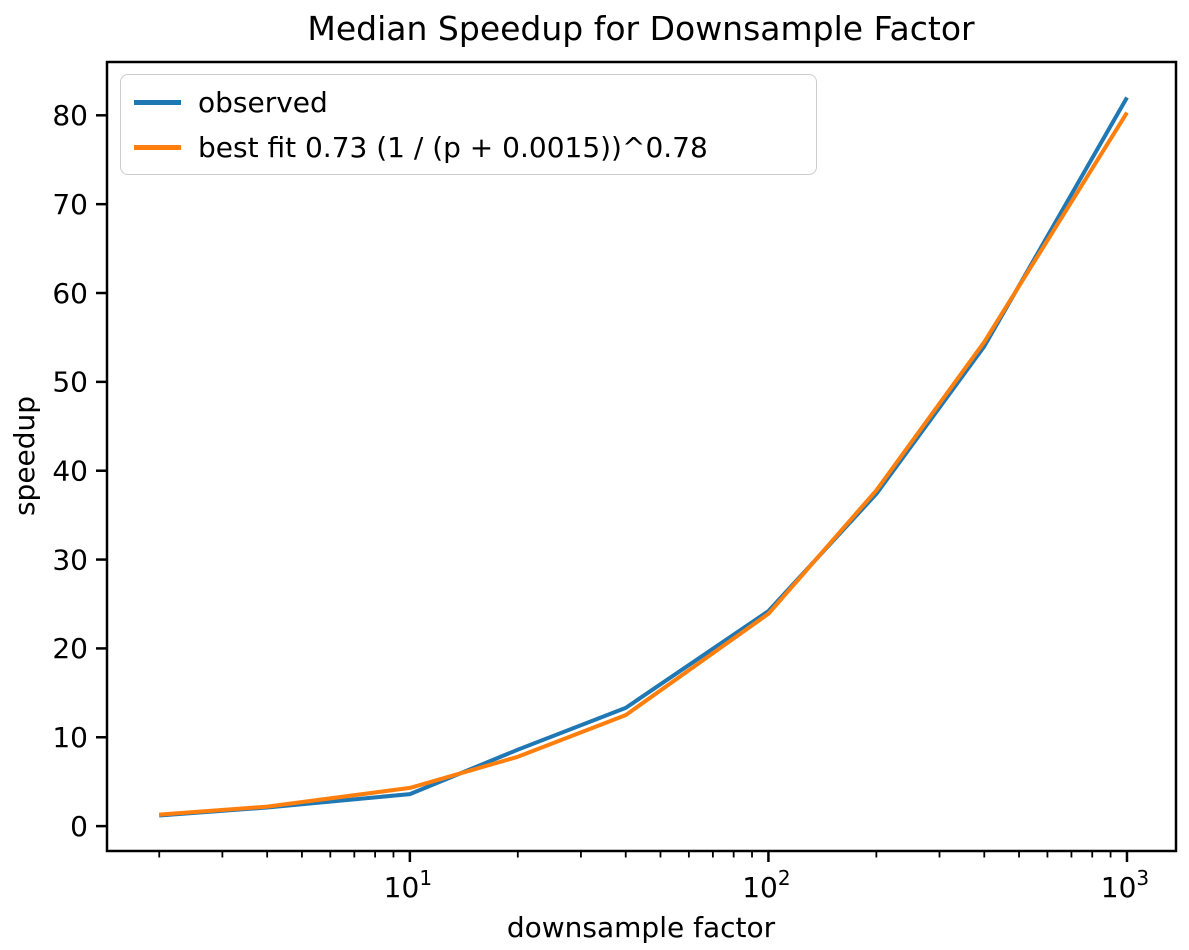 The width and height of the screenshot is (1189, 950). I want to click on legend-entry-best-fit: best fit 0.73 (1 / (p + 0.0015))^0.78, so click(468, 147).